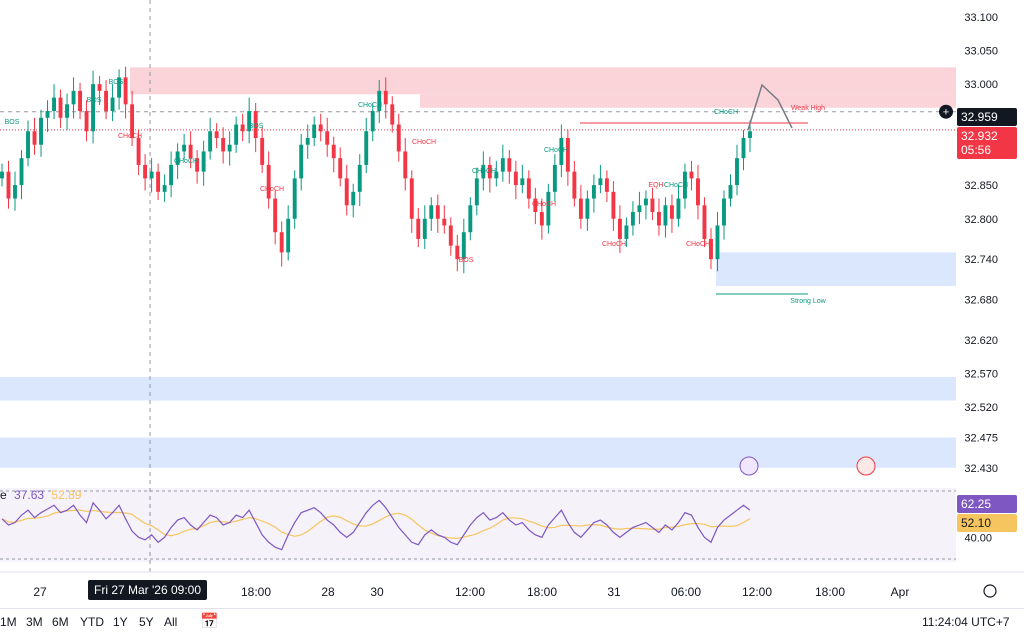 Image resolution: width=1024 pixels, height=632 pixels. I want to click on rsi-level-label: 40.00, so click(978, 538).